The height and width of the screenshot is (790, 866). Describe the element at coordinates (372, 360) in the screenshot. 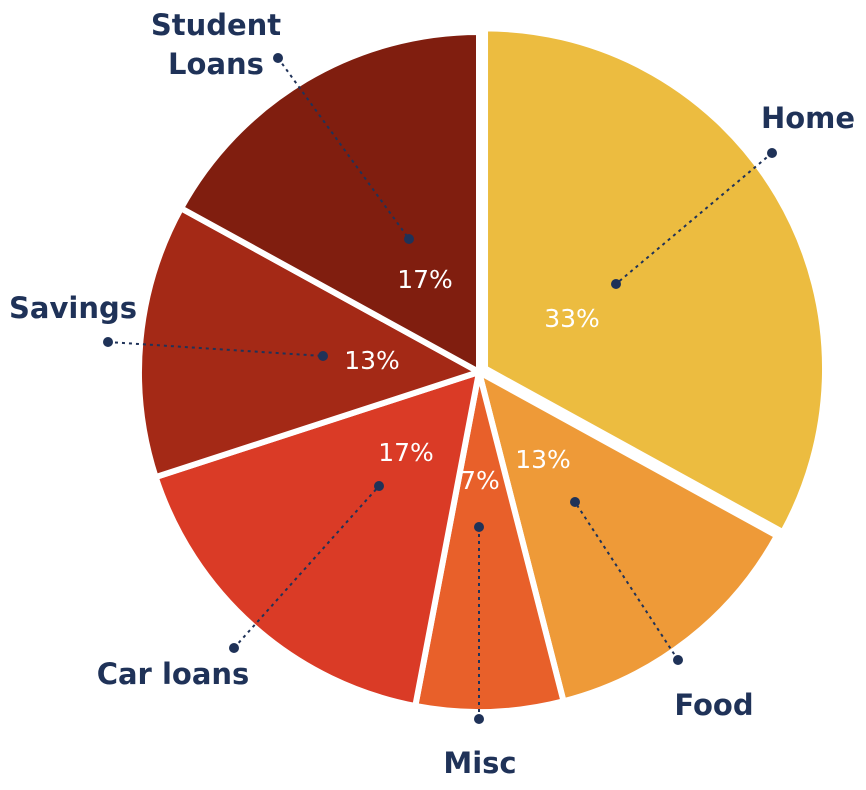

I see `value-label-savings: 13%` at that location.